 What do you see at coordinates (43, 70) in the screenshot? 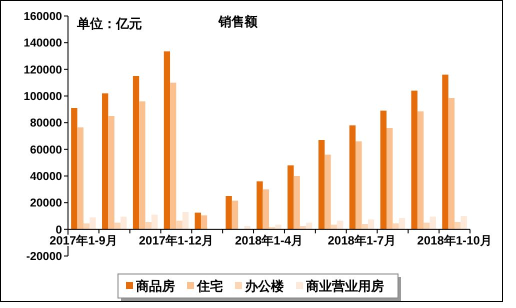
I see `y-tick-label: 120000` at bounding box center [43, 70].